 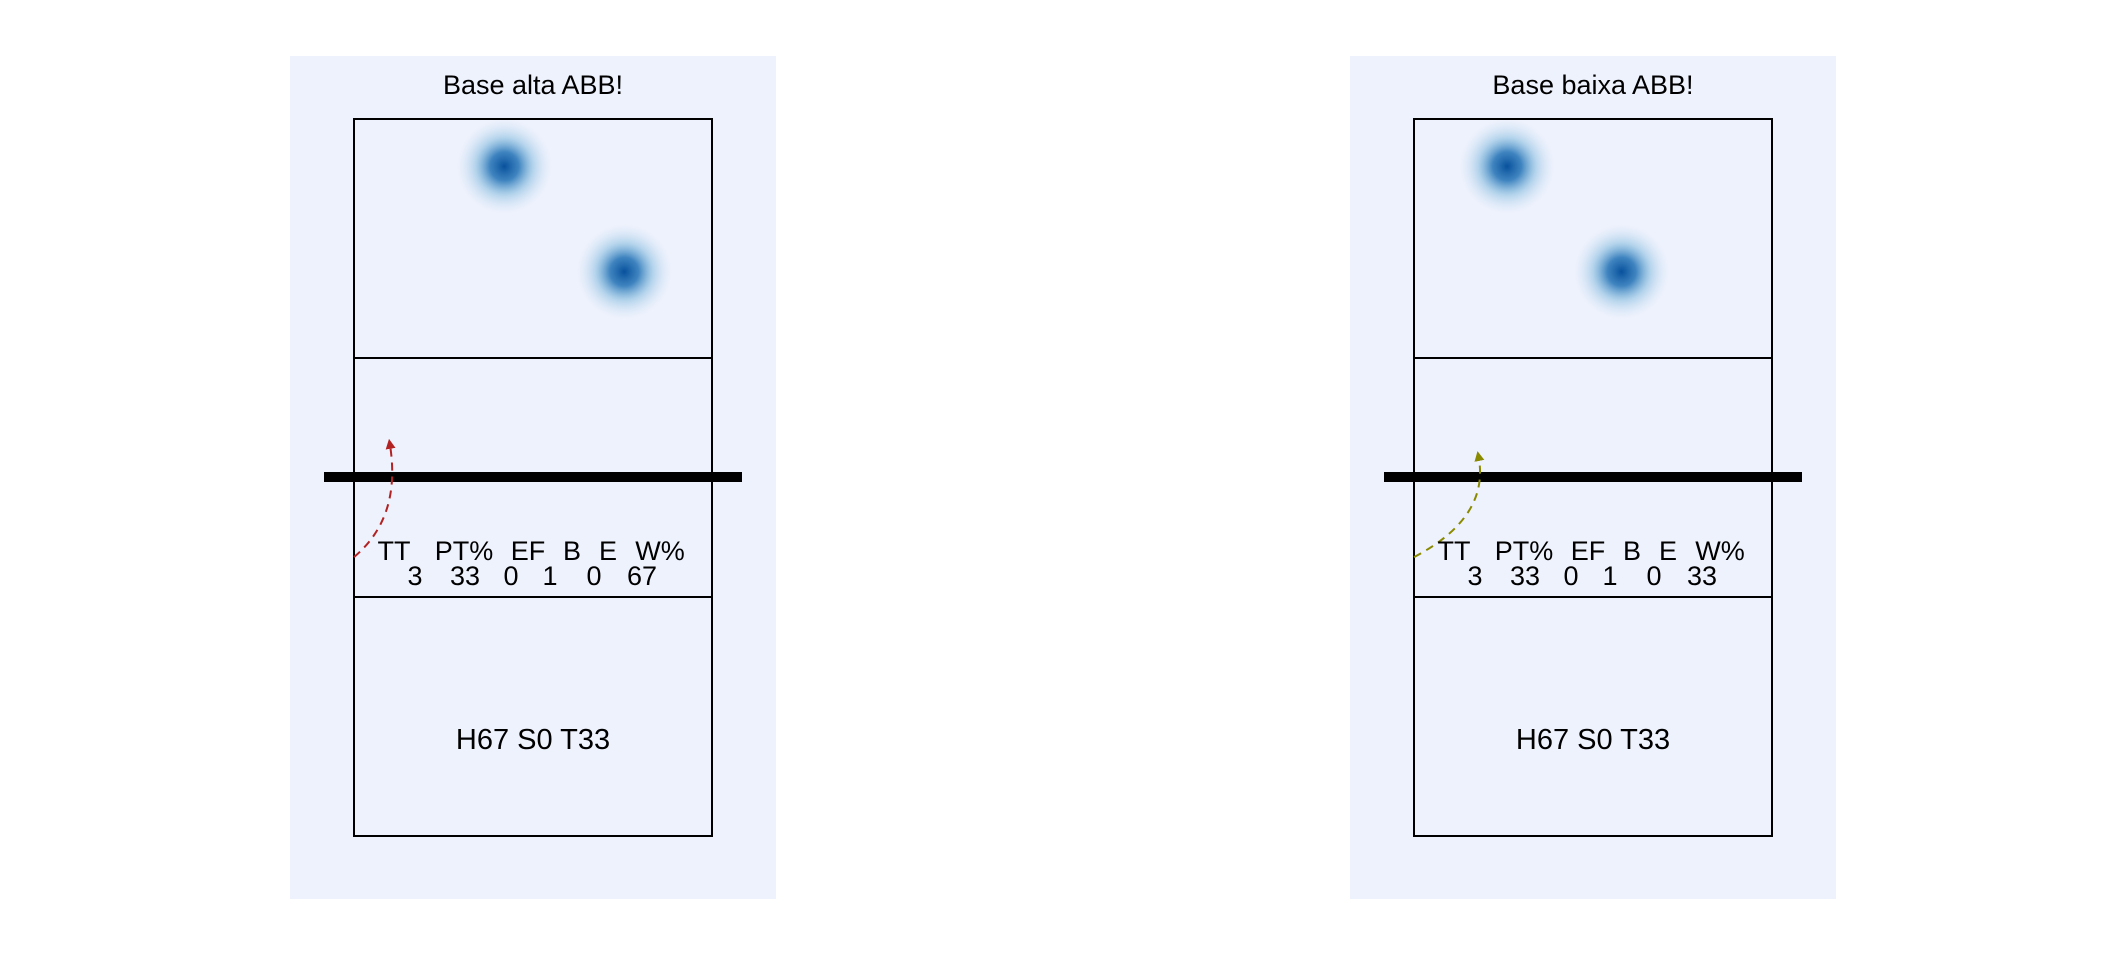 I want to click on chart-title: Base baixa ABB!, so click(x=1592, y=85).